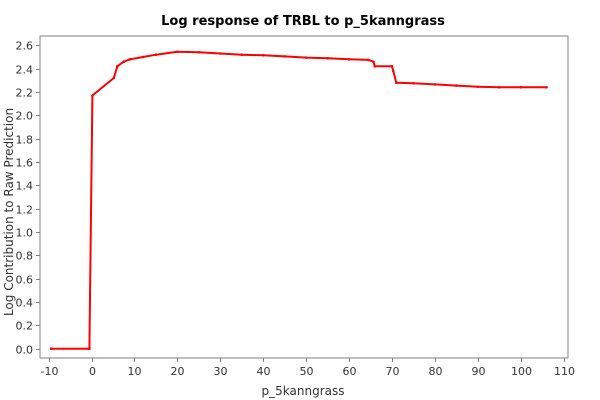  What do you see at coordinates (25, 233) in the screenshot?
I see `y-tick-label: 1.0` at bounding box center [25, 233].